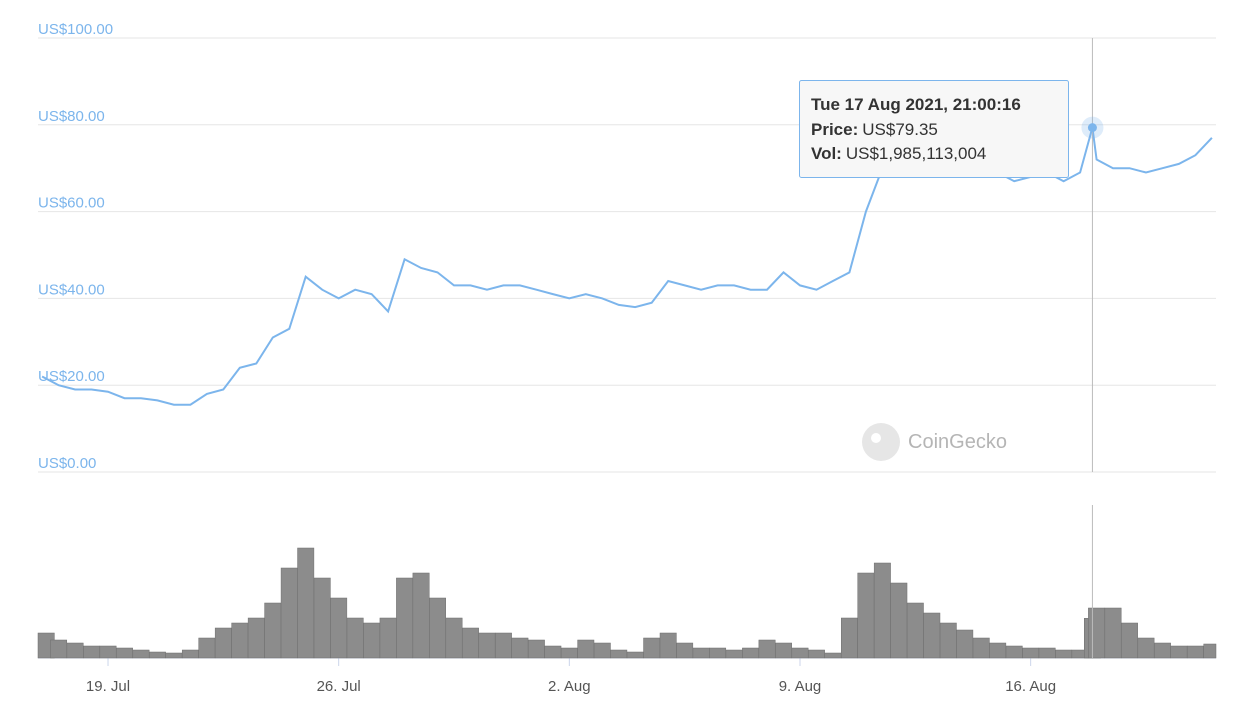  I want to click on x-tick-label: 19. Jul, so click(108, 686).